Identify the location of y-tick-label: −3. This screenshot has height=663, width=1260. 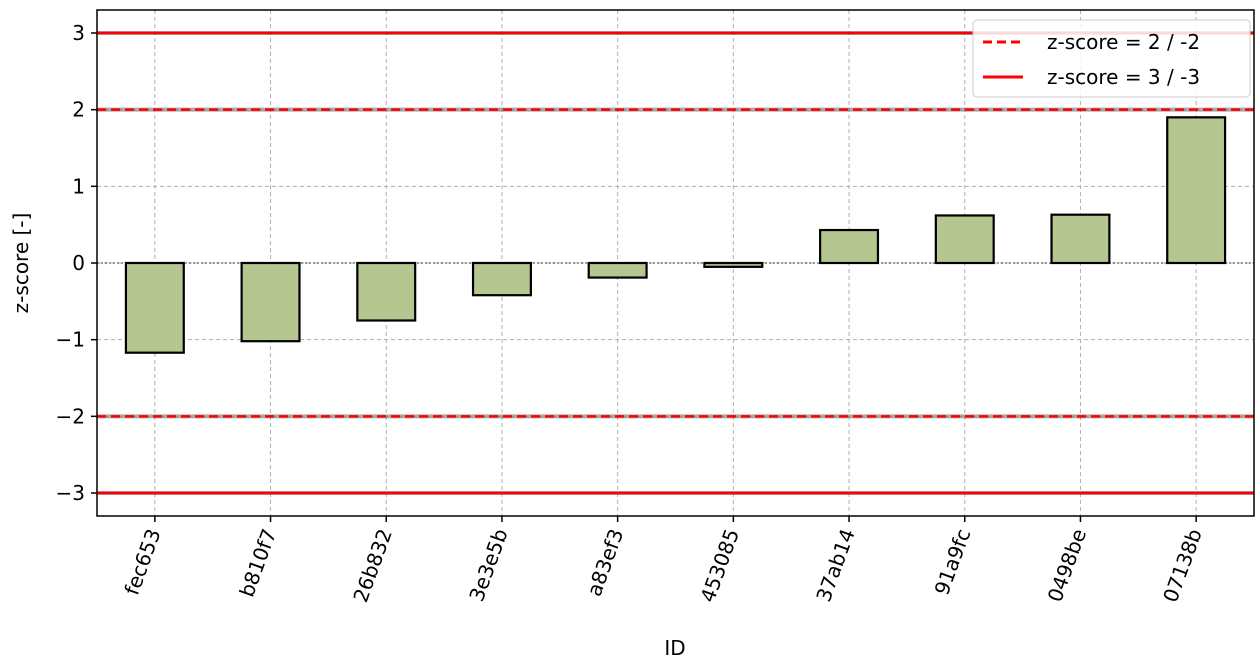
(70, 493).